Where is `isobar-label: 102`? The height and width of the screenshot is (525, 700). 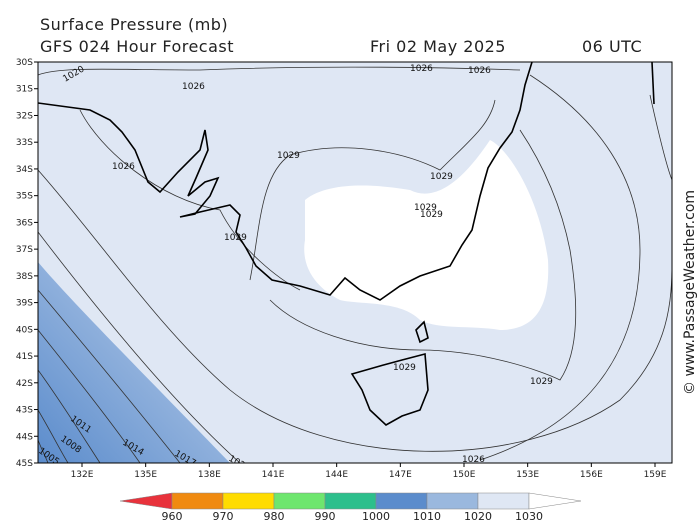 isobar-label: 102 is located at coordinates (237, 462).